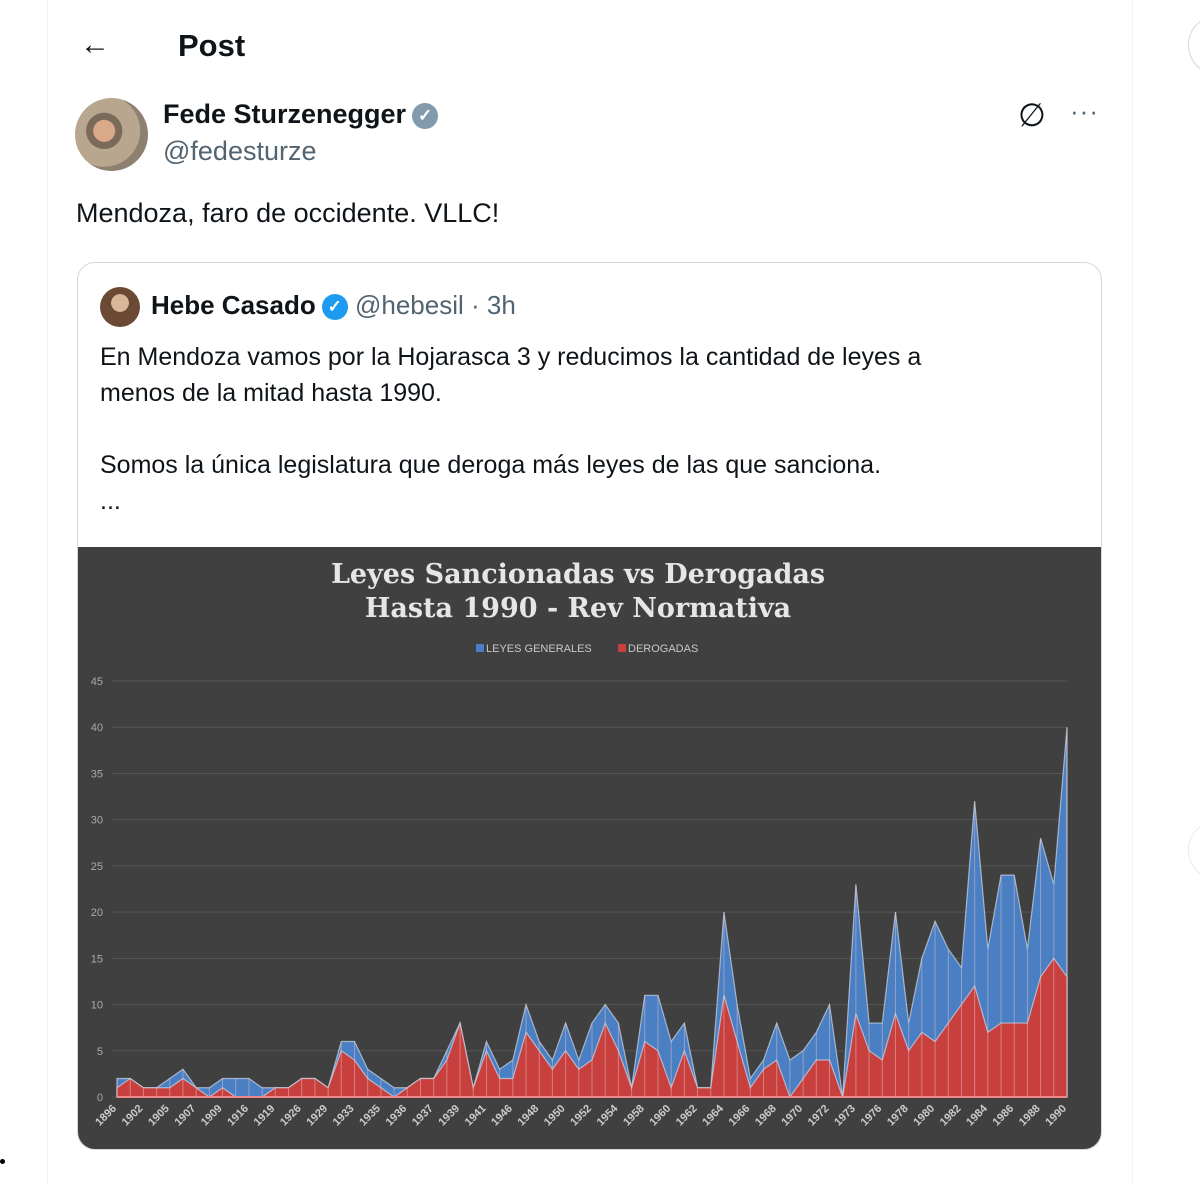  I want to click on x-tick-label: 1986, so click(1004, 1116).